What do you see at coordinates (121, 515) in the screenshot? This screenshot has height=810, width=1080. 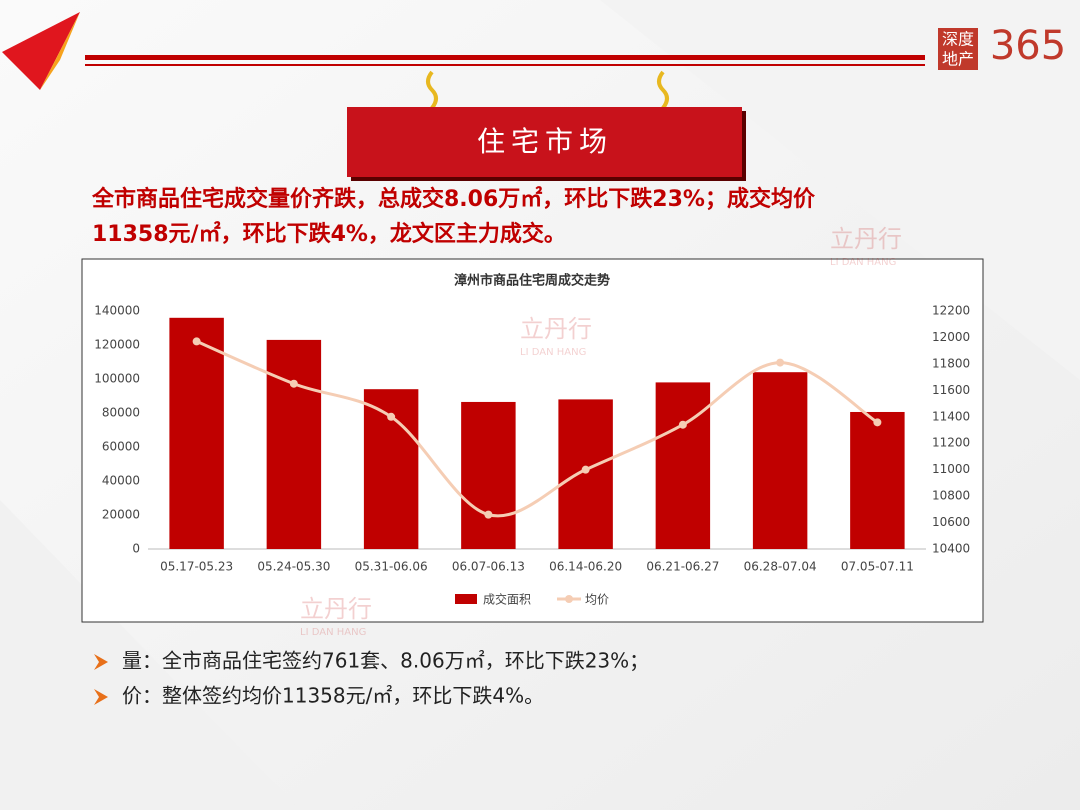 I see `y-tick-label: 20000` at bounding box center [121, 515].